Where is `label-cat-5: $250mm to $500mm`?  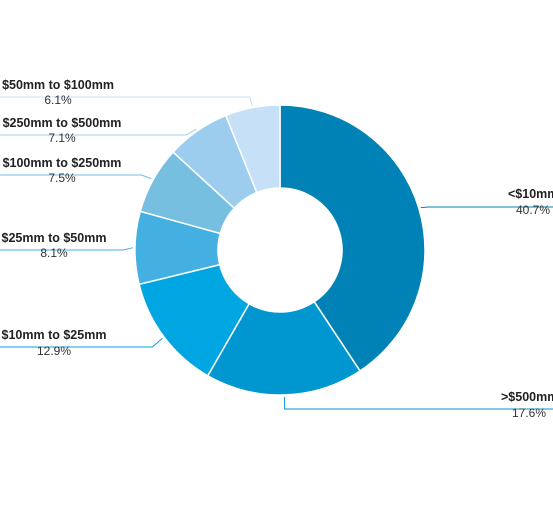 label-cat-5: $250mm to $500mm is located at coordinates (62, 123).